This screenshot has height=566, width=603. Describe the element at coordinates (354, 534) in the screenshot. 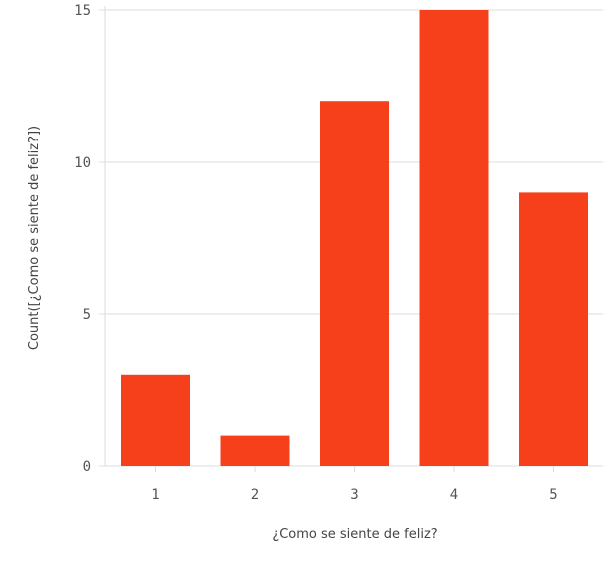

I see `x-axis-title: ¿Como se siente de feliz?` at that location.